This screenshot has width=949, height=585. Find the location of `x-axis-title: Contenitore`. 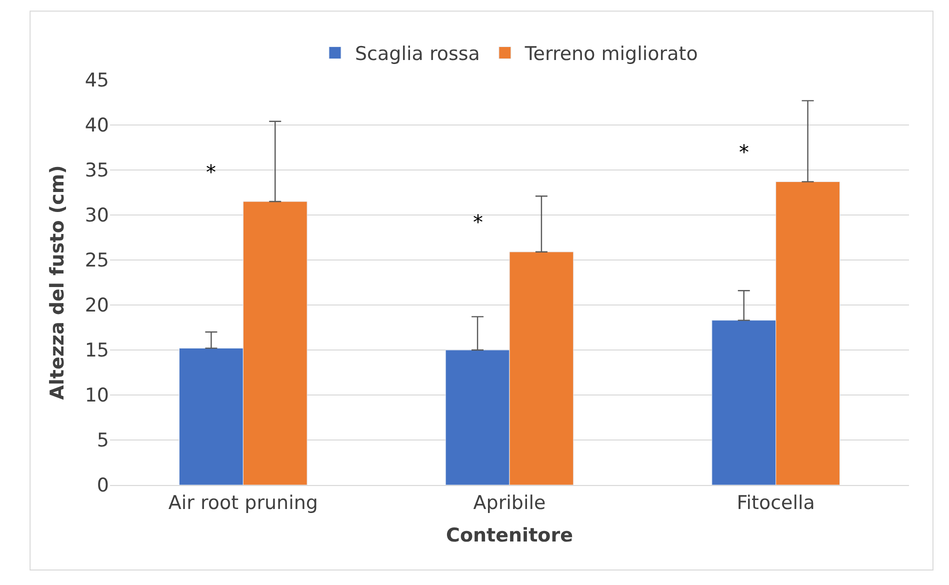

x-axis-title: Contenitore is located at coordinates (509, 535).